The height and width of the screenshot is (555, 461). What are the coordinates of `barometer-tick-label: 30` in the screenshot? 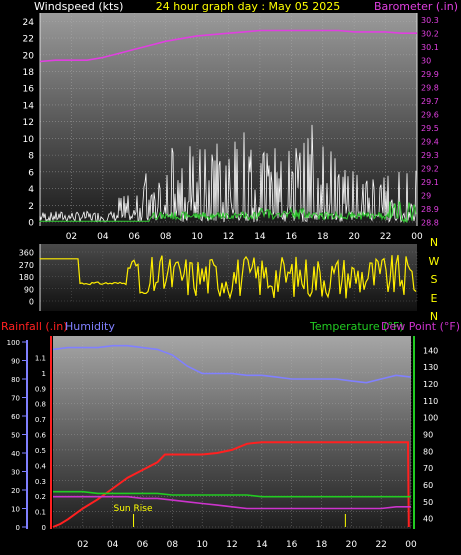 It's located at (426, 61).